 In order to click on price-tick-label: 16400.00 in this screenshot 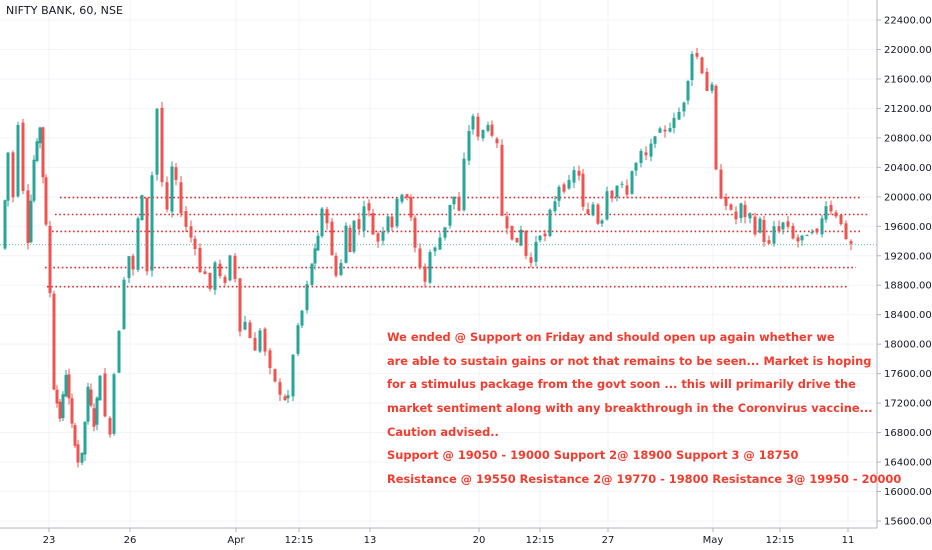, I will do `click(908, 463)`.